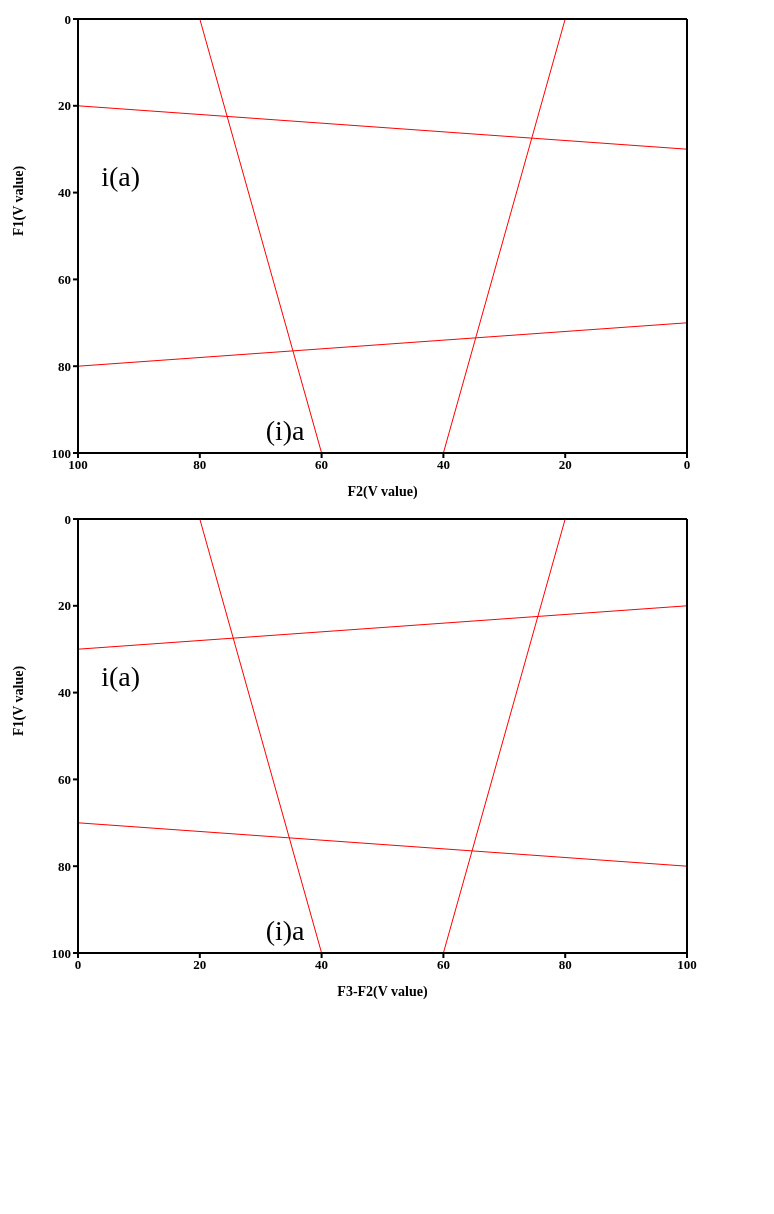  Describe the element at coordinates (687, 965) in the screenshot. I see `x-tick-label: 100` at that location.